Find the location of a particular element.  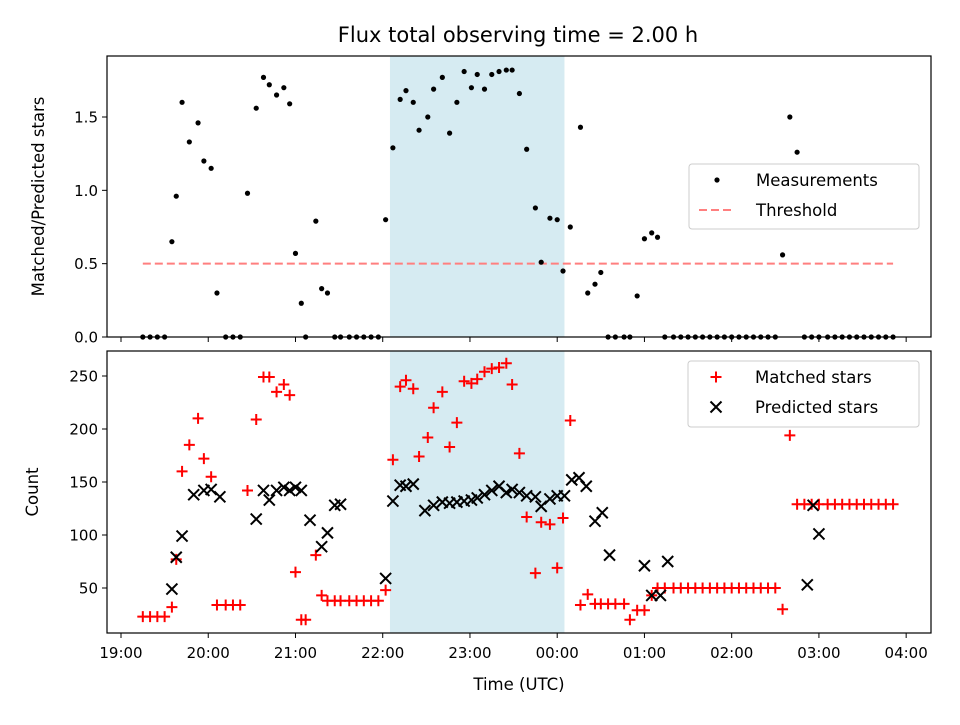

chart-title: Flux total observing time = 2.00 h is located at coordinates (518, 35).